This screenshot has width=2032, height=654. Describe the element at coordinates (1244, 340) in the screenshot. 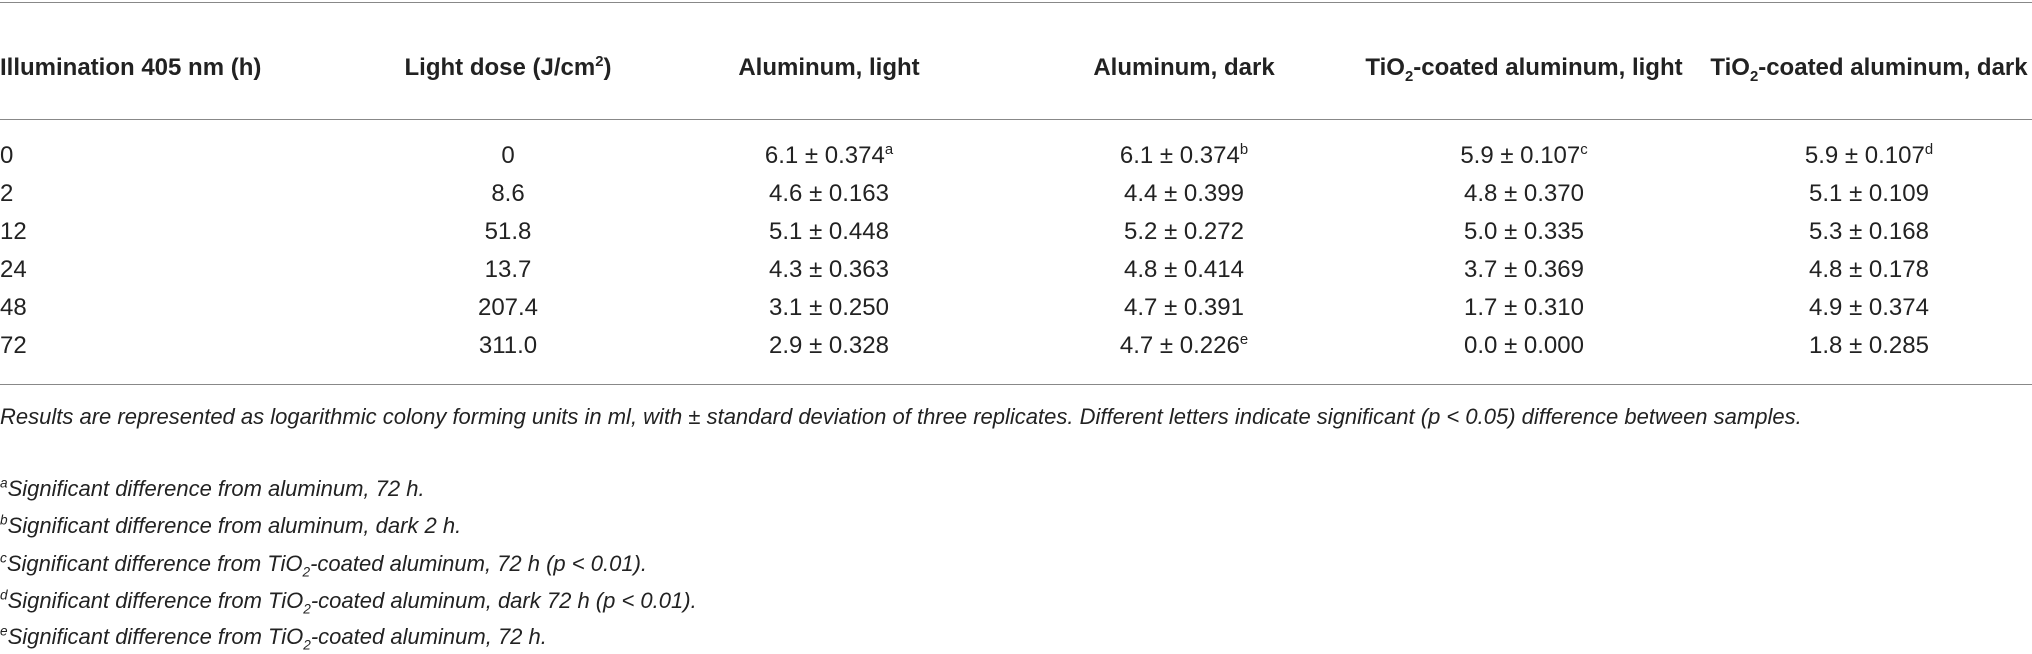

I see `superscript: e` at that location.